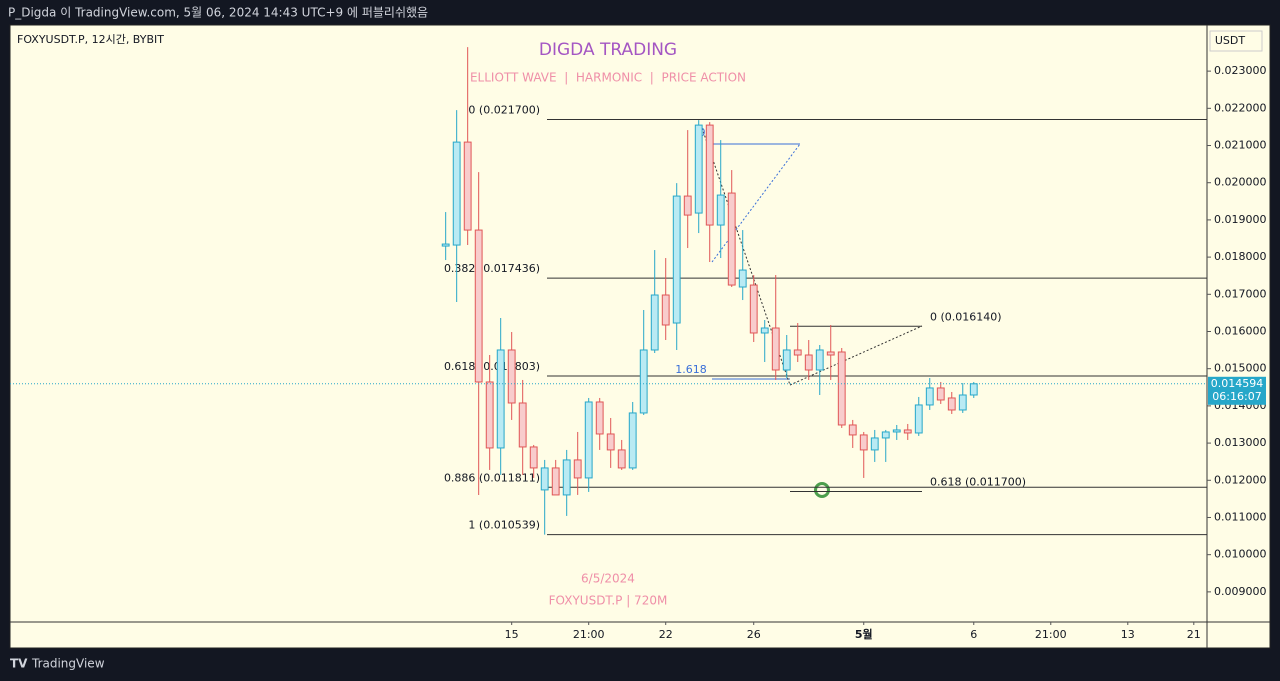 Image resolution: width=1280 pixels, height=681 pixels. What do you see at coordinates (864, 634) in the screenshot?
I see `x-tick-label: 5월` at bounding box center [864, 634].